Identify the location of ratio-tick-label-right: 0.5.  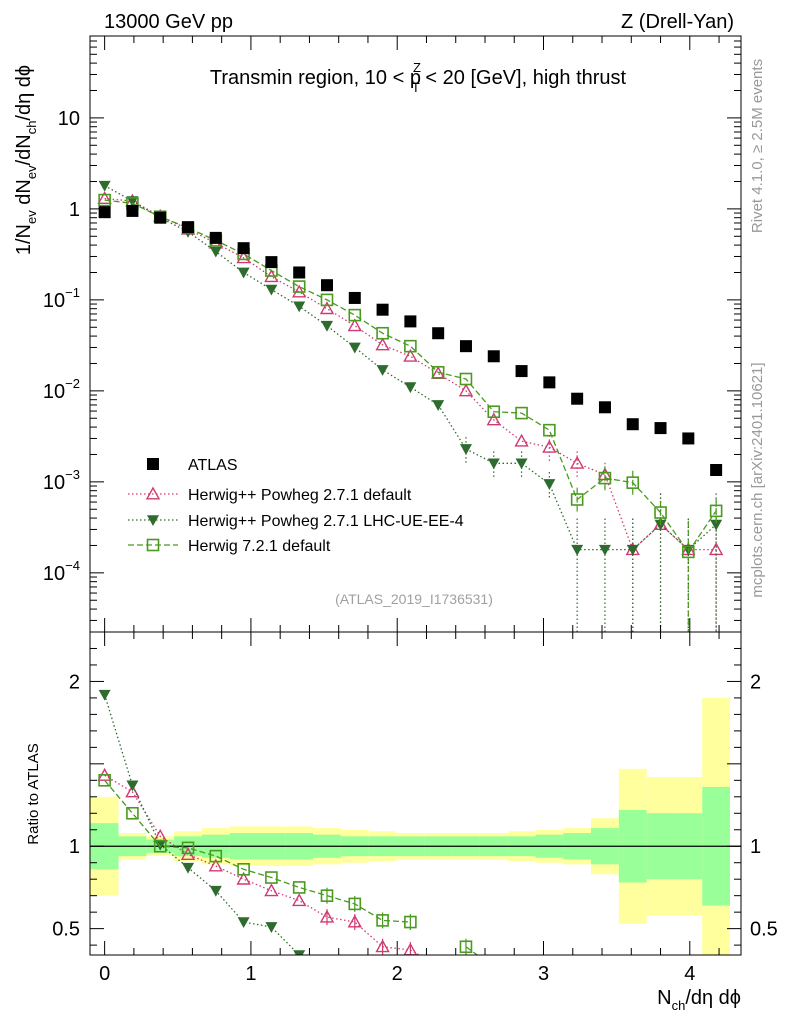
(764, 930).